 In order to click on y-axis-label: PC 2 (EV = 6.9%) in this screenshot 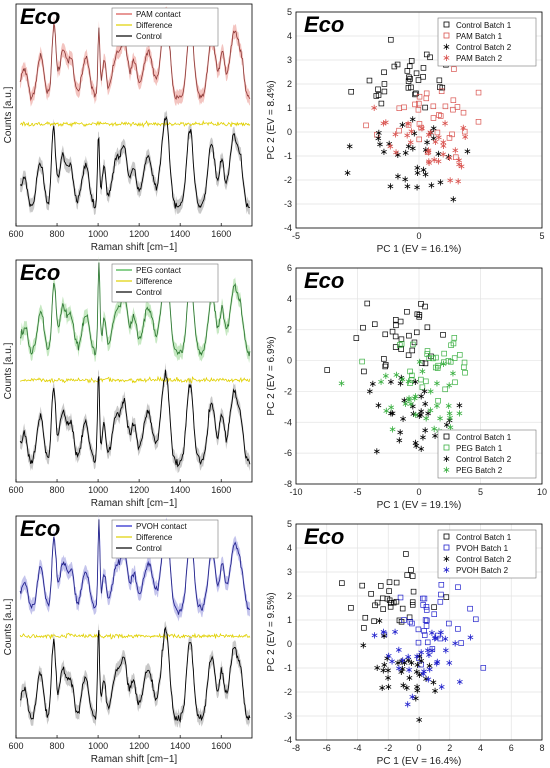, I will do `click(271, 375)`.